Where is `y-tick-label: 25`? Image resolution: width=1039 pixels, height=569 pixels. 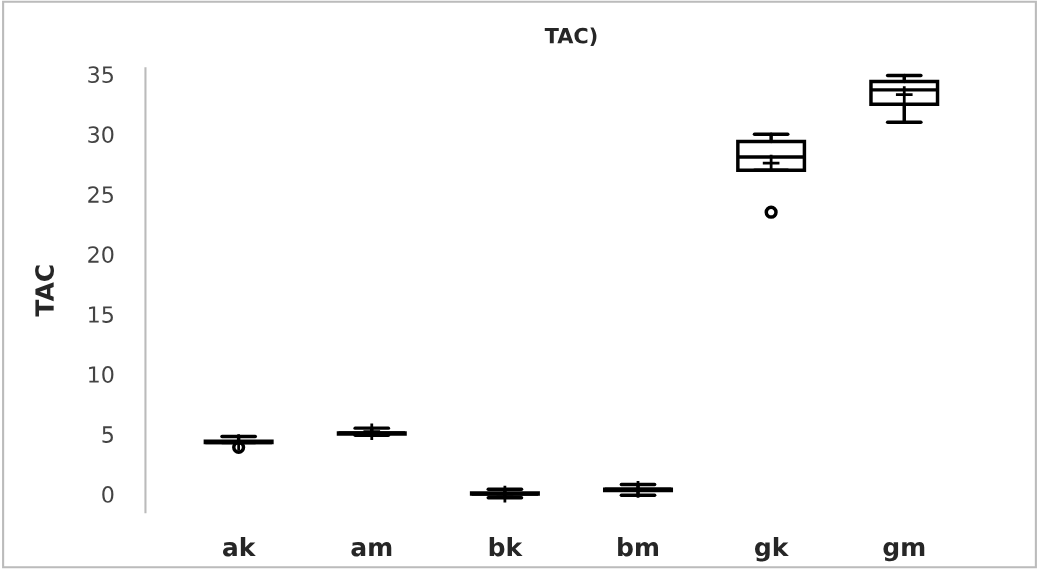
y-tick-label: 25 is located at coordinates (100, 194).